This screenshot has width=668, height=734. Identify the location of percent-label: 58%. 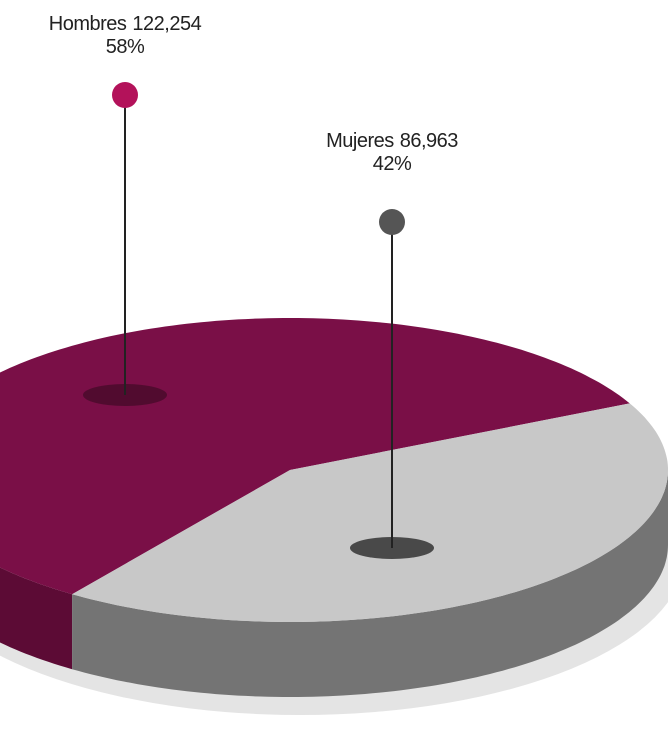
(125, 47).